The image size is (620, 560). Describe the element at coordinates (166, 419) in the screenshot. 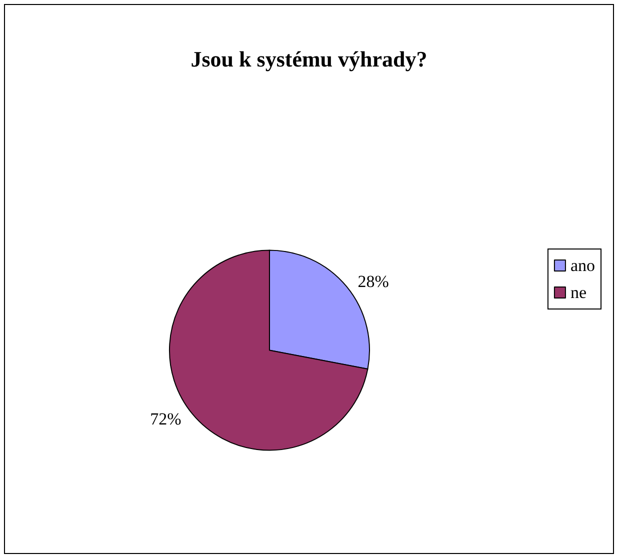

I see `data-label: 72%` at that location.